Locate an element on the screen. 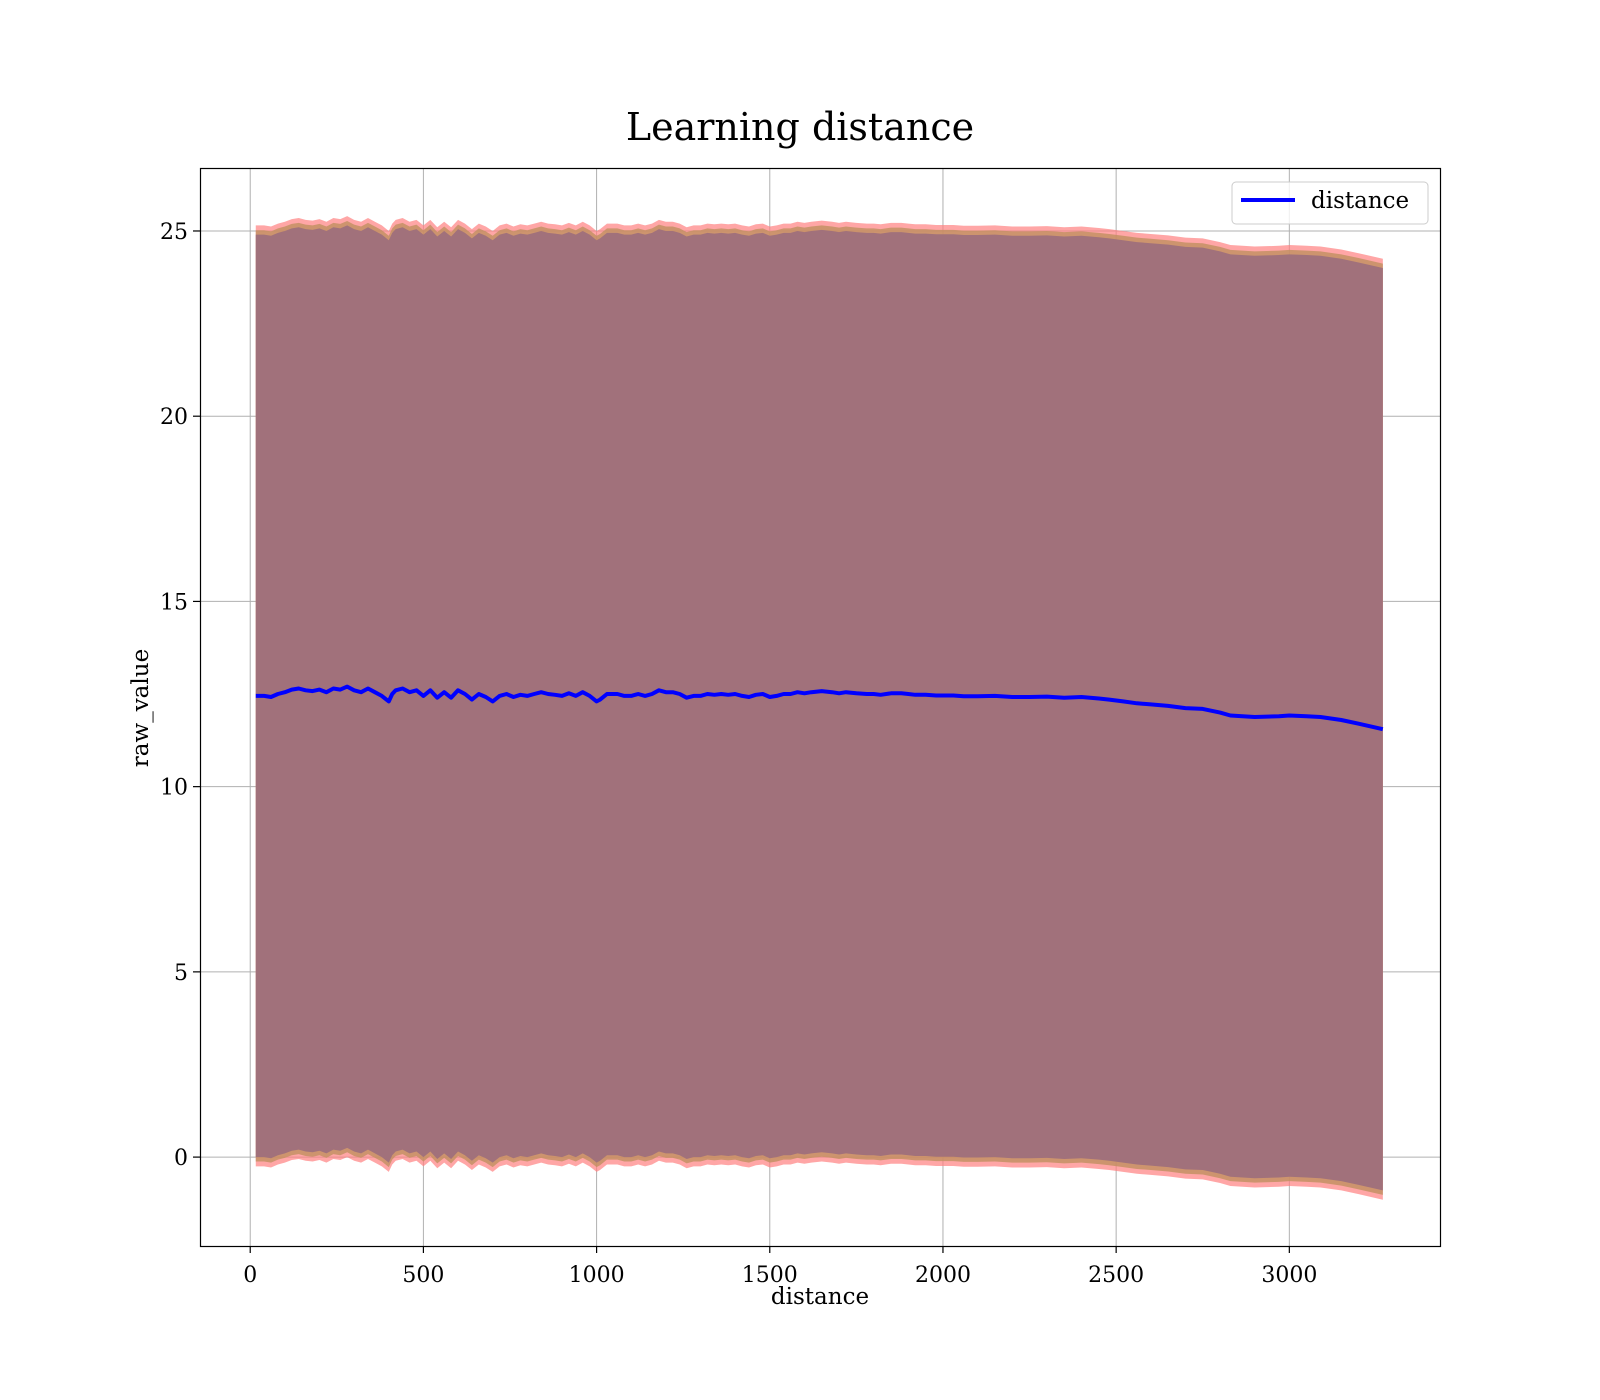 This screenshot has width=1600, height=1400. x-tick-label: 0 is located at coordinates (250, 1275).